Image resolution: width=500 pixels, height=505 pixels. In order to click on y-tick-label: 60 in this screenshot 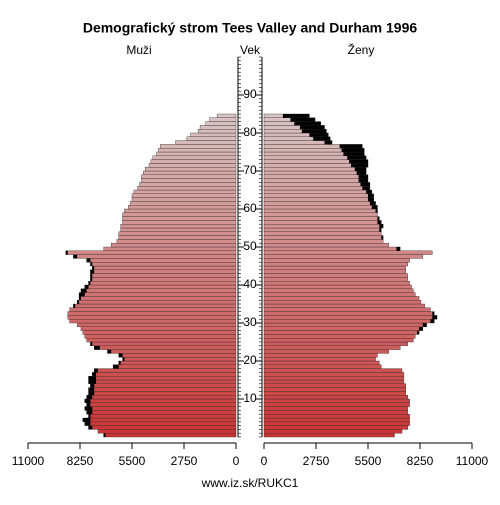, I will do `click(250, 208)`.